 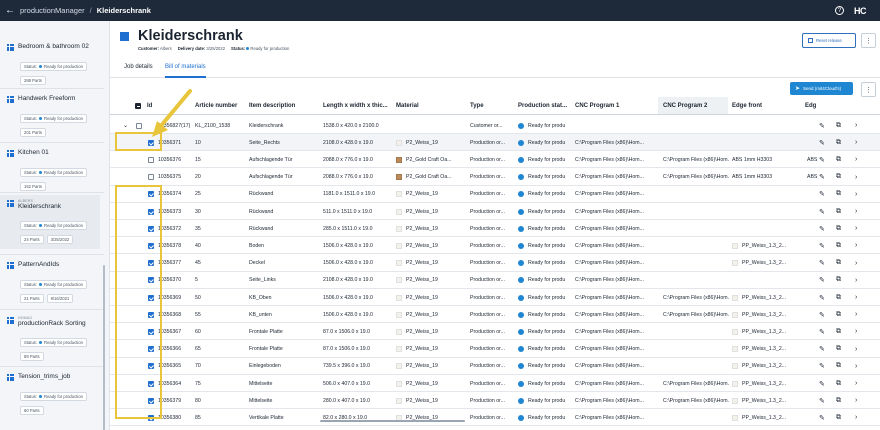 What do you see at coordinates (216, 105) in the screenshot?
I see `column-header-article-number: Article number` at bounding box center [216, 105].